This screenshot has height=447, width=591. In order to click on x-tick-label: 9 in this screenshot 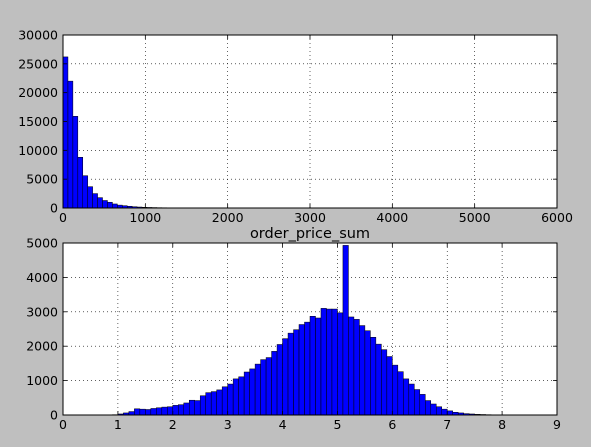, I will do `click(557, 424)`.